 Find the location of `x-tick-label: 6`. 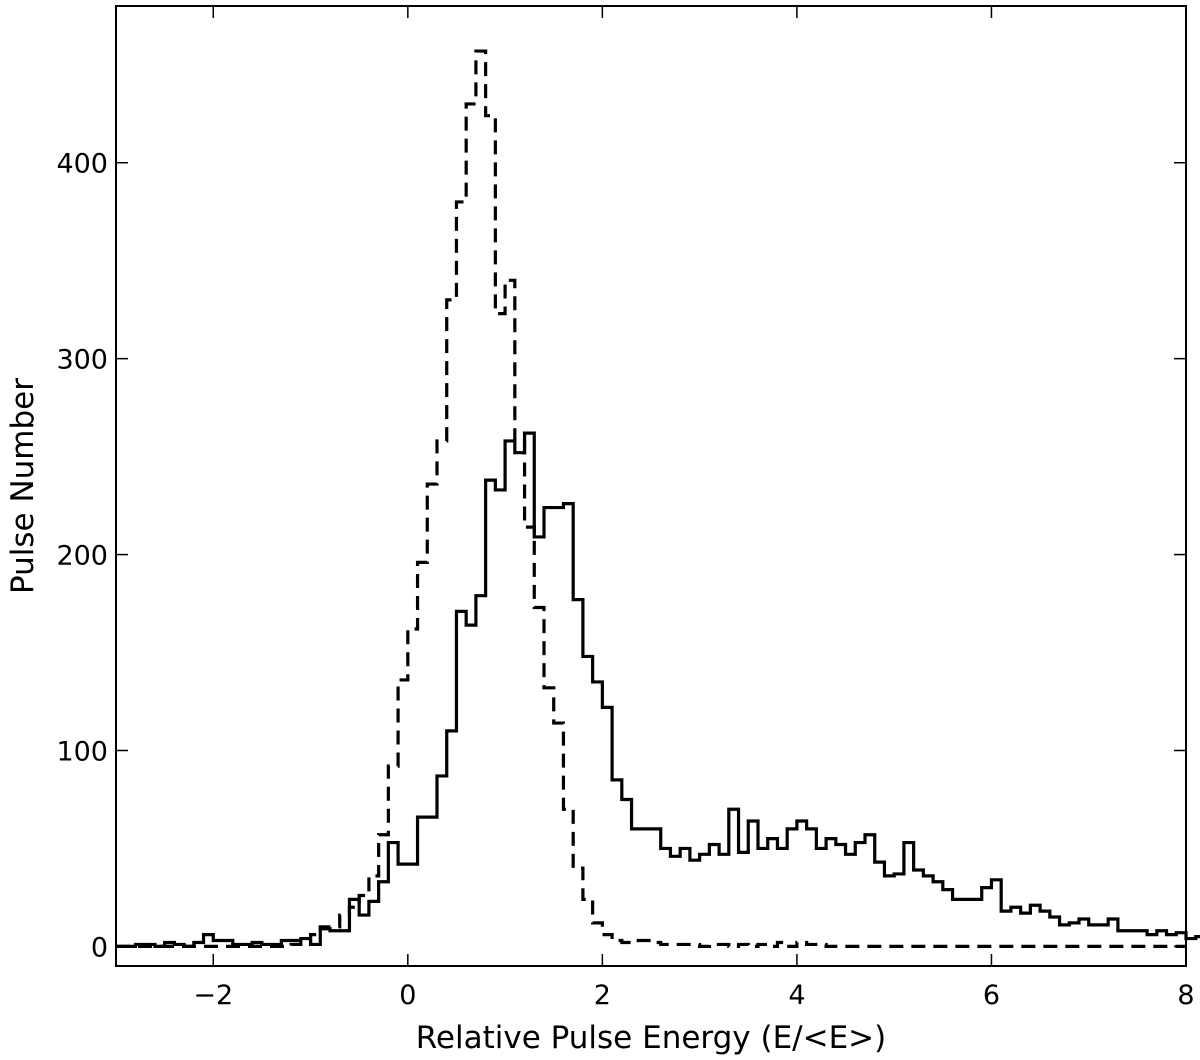

x-tick-label: 6 is located at coordinates (991, 995).